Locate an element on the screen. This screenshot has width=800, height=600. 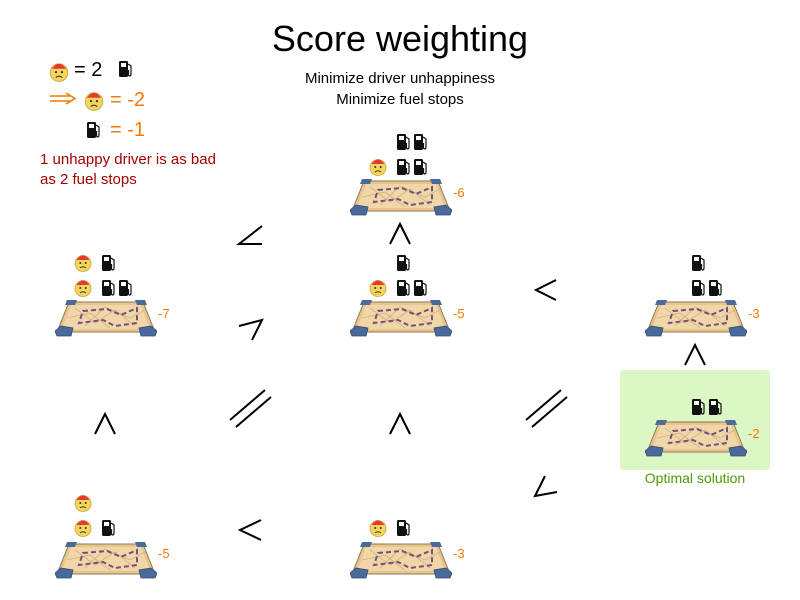
subtitle-line-2: Minimize fuel stops is located at coordinates (400, 99).